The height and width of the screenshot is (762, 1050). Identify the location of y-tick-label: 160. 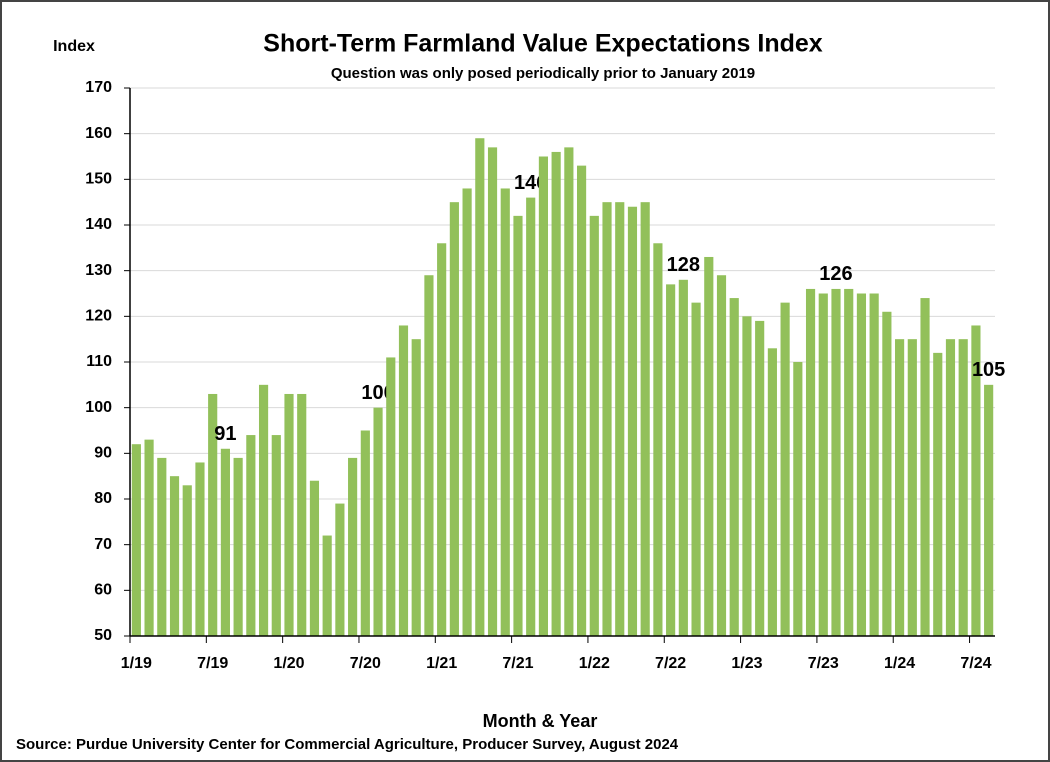
(98, 133).